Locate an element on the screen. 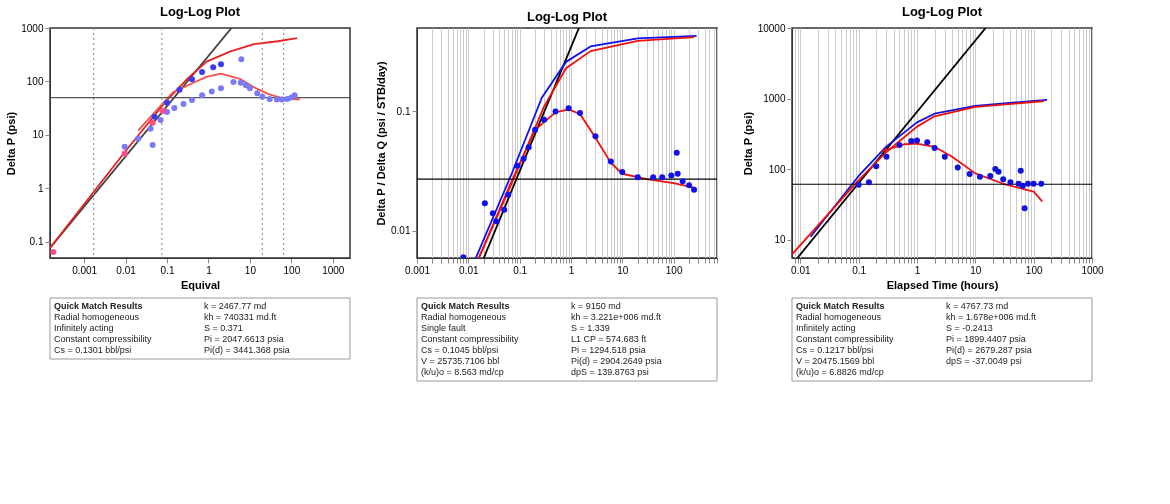 This screenshot has height=504, width=1170. text: L1 CP = 574.683 ft is located at coordinates (609, 339).